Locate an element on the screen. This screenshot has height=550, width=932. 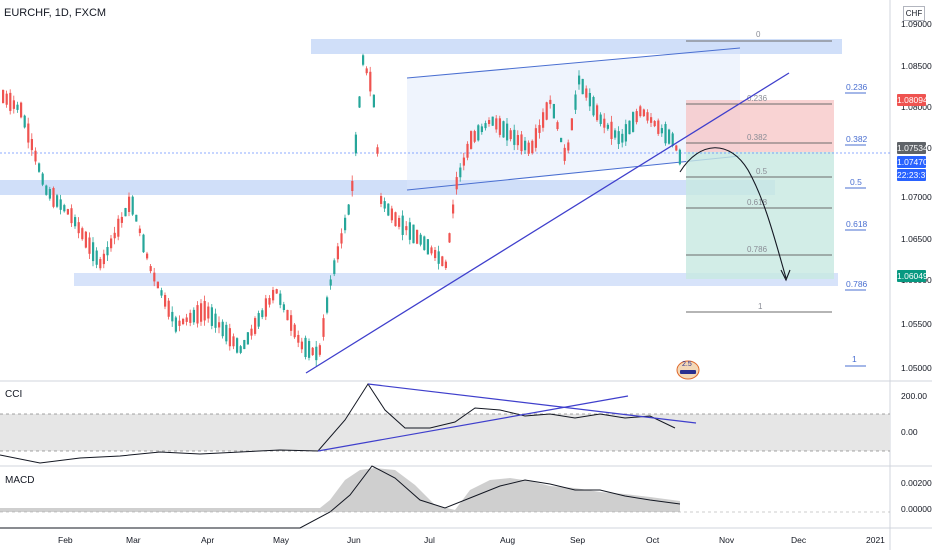
svg-text: 2.5 is located at coordinates (687, 364).